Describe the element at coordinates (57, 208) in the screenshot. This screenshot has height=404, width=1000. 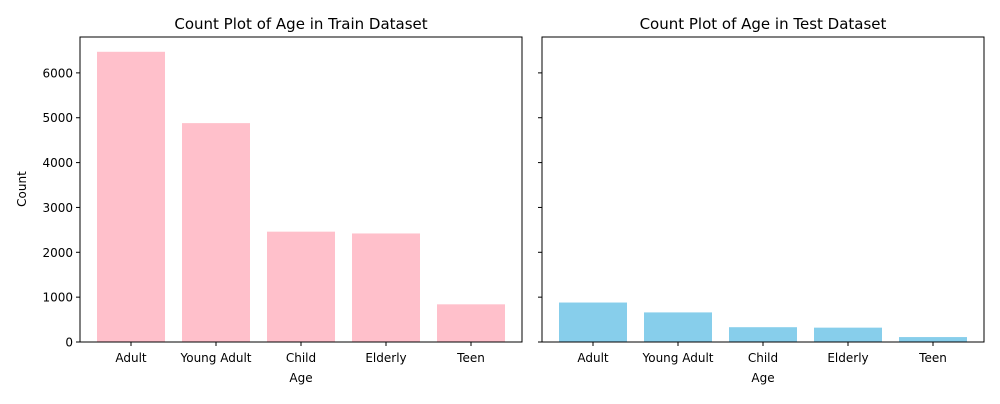
I see `y-tick-label: 3000` at that location.